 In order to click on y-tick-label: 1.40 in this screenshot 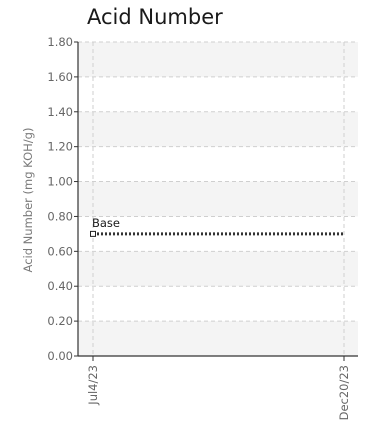, I will do `click(60, 112)`.